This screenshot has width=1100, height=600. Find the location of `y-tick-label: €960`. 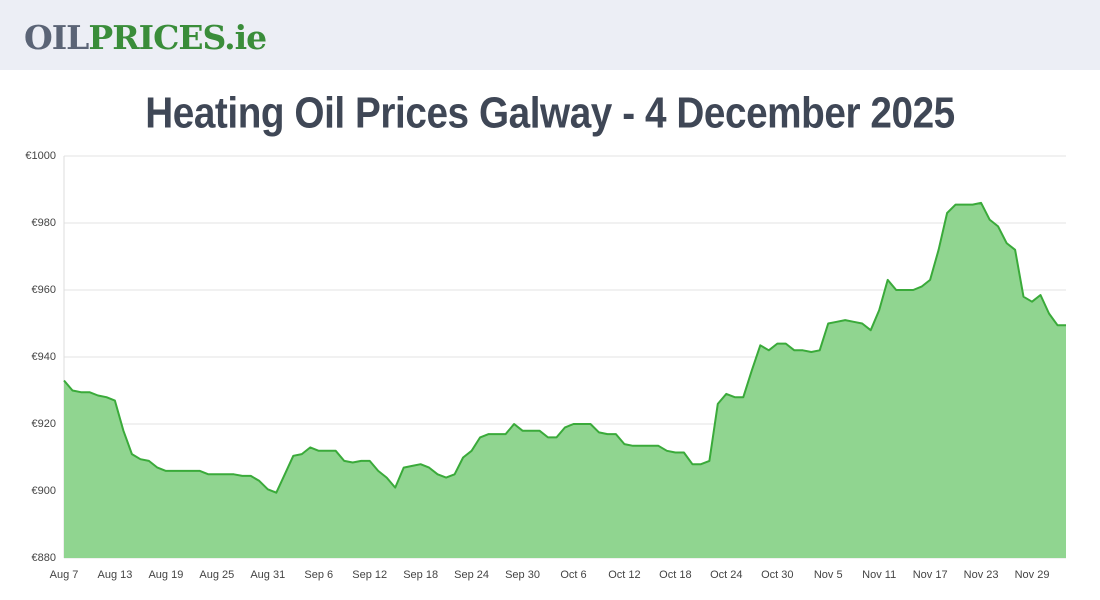

y-tick-label: €960 is located at coordinates (44, 290).